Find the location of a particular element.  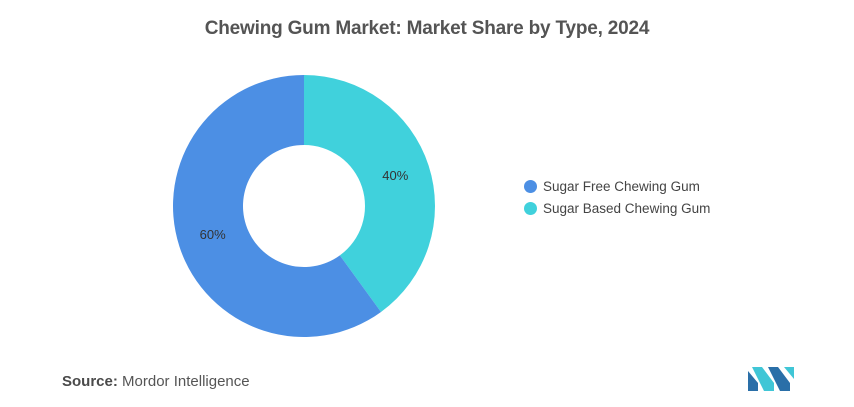

legend-label: Sugar Based Chewing Gum is located at coordinates (627, 208).